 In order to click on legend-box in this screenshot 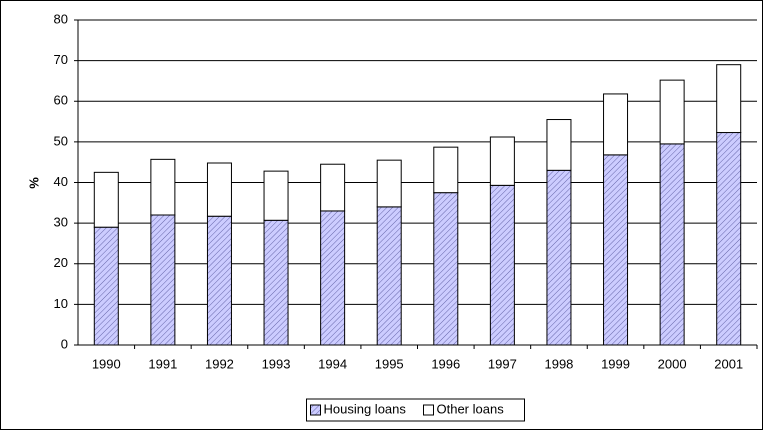, I will do `click(415, 410)`.